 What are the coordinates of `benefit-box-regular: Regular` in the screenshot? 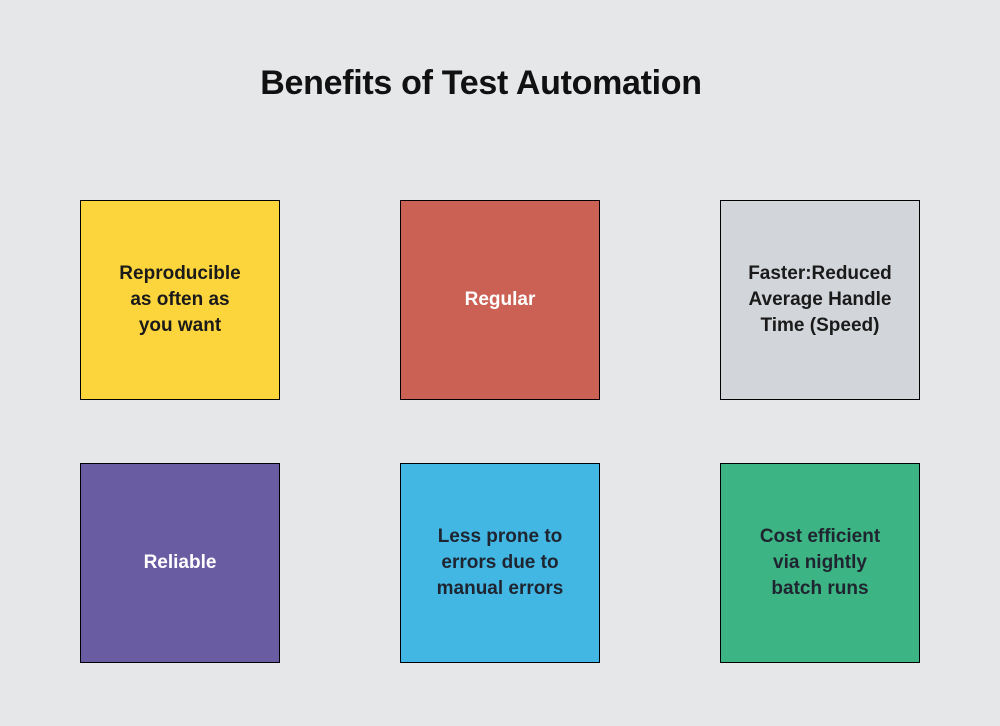 It's located at (500, 300).